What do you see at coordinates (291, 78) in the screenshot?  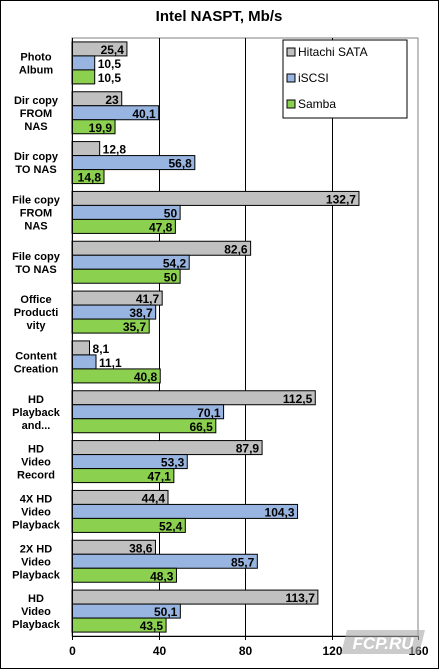 I see `legend-swatch-iscsi` at bounding box center [291, 78].